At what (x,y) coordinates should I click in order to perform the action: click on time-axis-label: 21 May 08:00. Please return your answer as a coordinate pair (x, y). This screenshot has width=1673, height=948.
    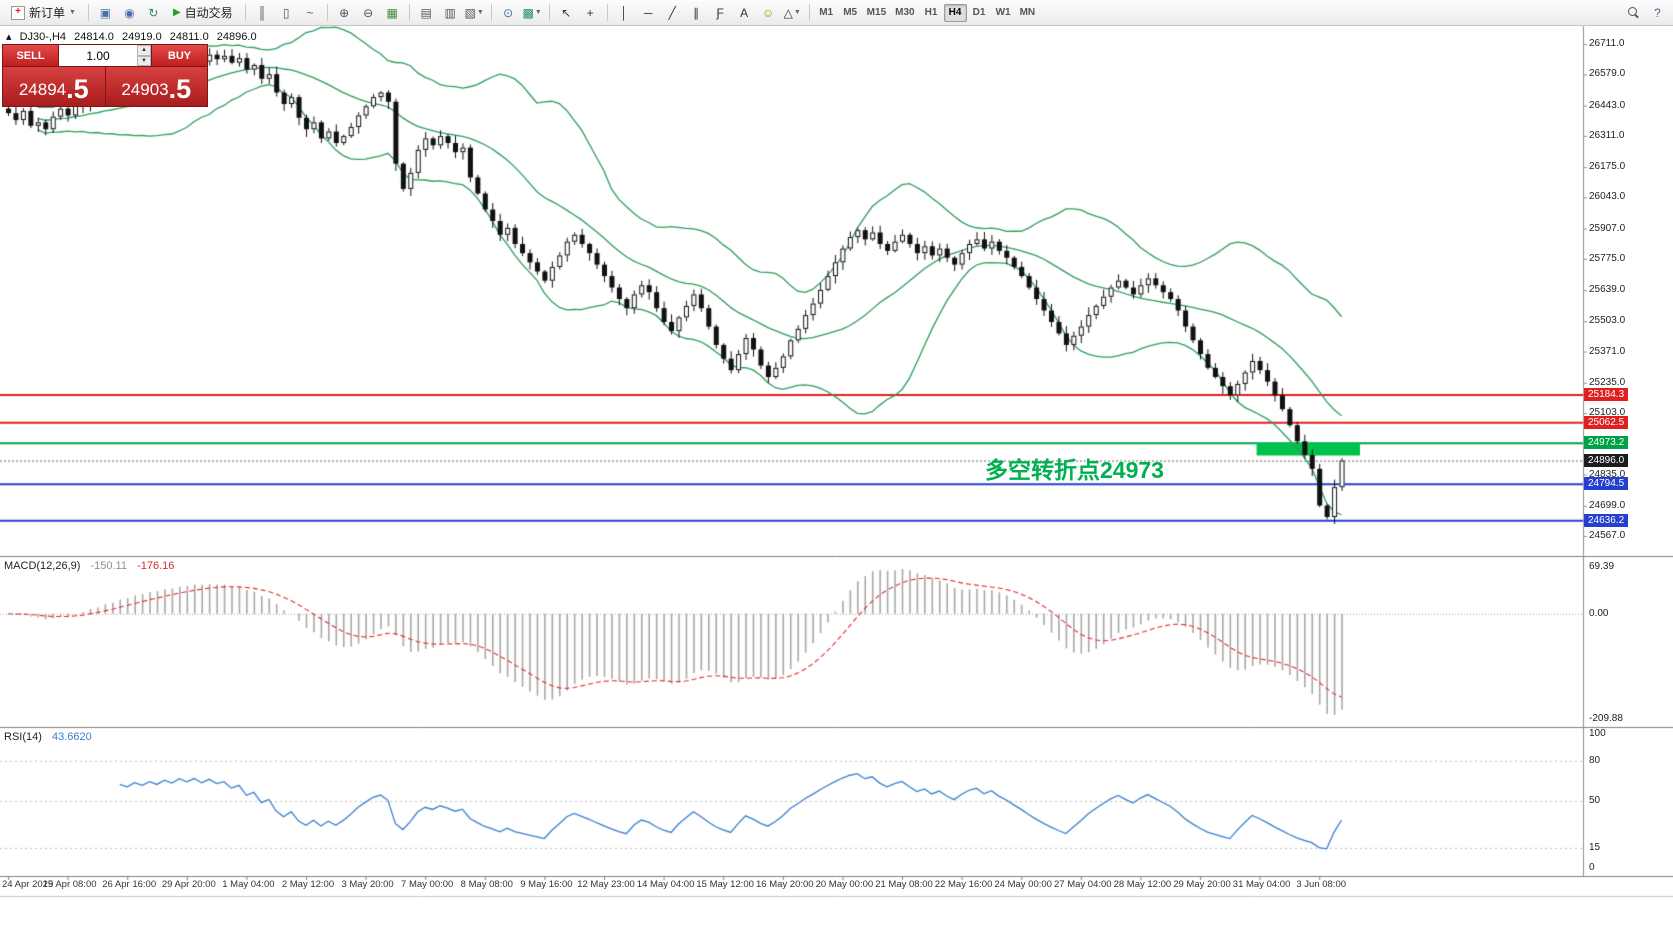
    Looking at the image, I should click on (904, 884).